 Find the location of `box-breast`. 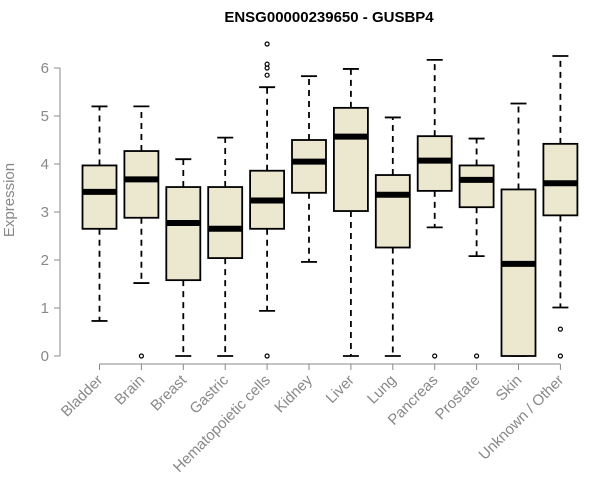

box-breast is located at coordinates (183, 257).